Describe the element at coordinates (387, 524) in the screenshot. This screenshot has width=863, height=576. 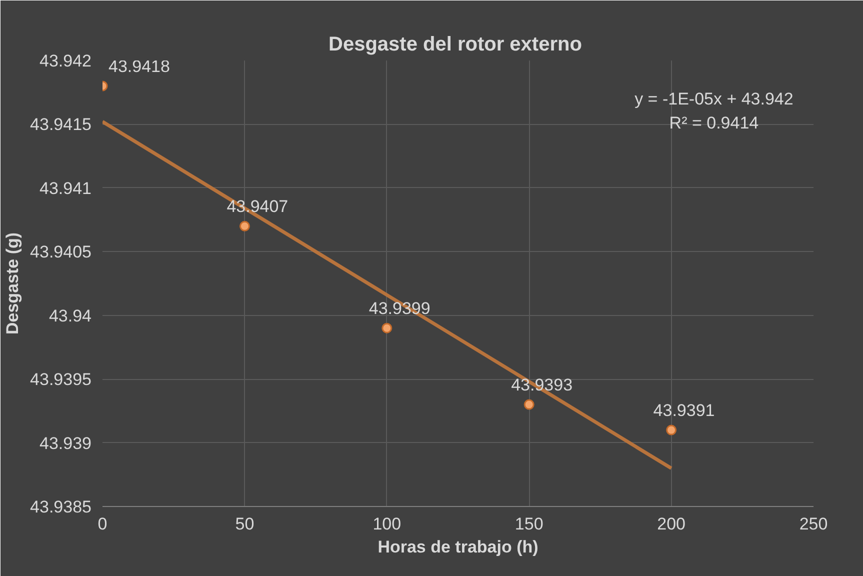
I see `x-tick-label: 100` at that location.